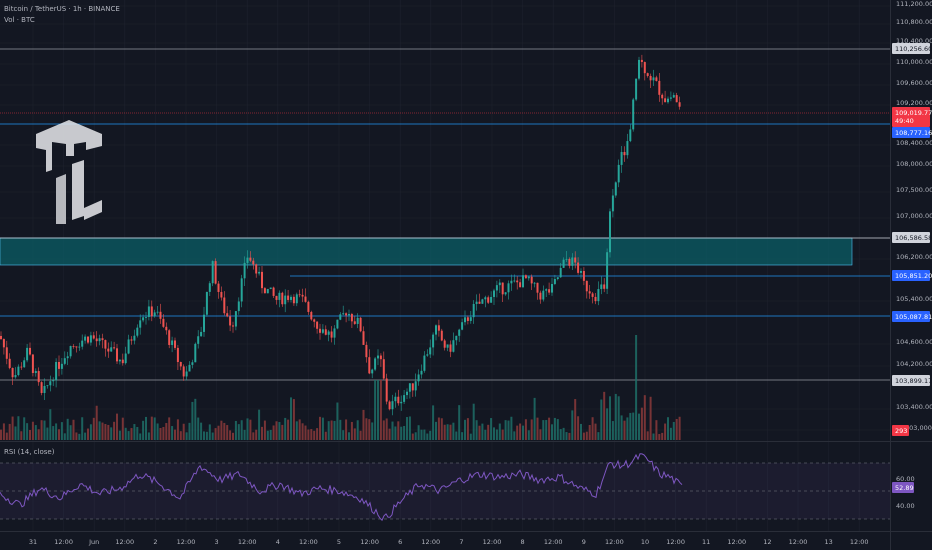 Image resolution: width=932 pixels, height=550 pixels. I want to click on symbol-legend: Bitcoin / TetherUS · 1h · BINANCE, so click(62, 9).